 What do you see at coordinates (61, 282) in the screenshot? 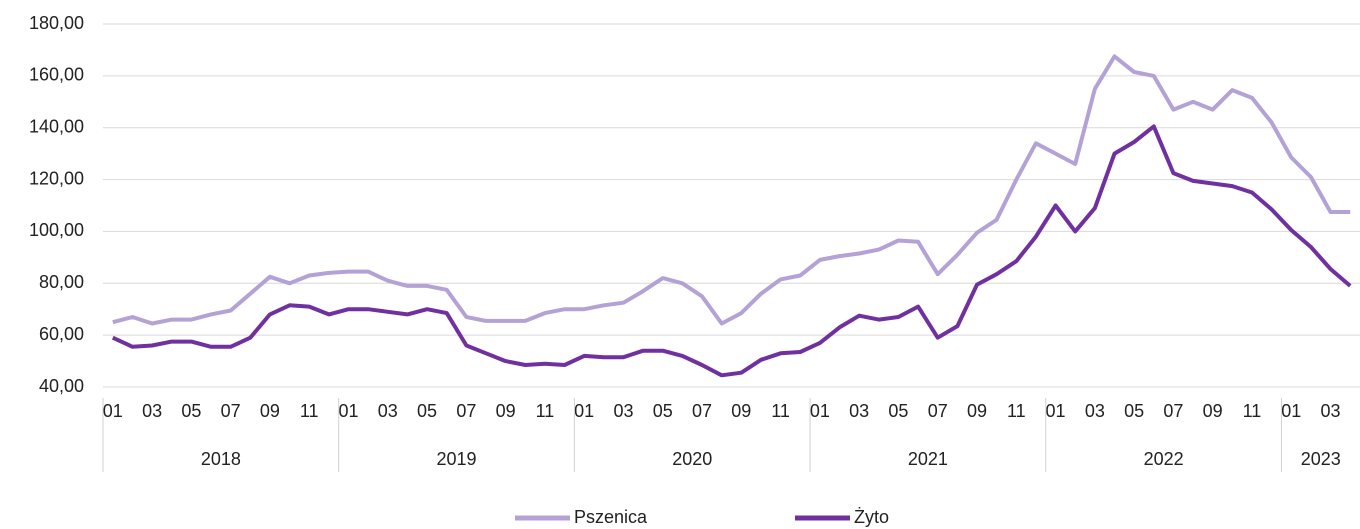
I see `y-tick-label: 80,00` at bounding box center [61, 282].